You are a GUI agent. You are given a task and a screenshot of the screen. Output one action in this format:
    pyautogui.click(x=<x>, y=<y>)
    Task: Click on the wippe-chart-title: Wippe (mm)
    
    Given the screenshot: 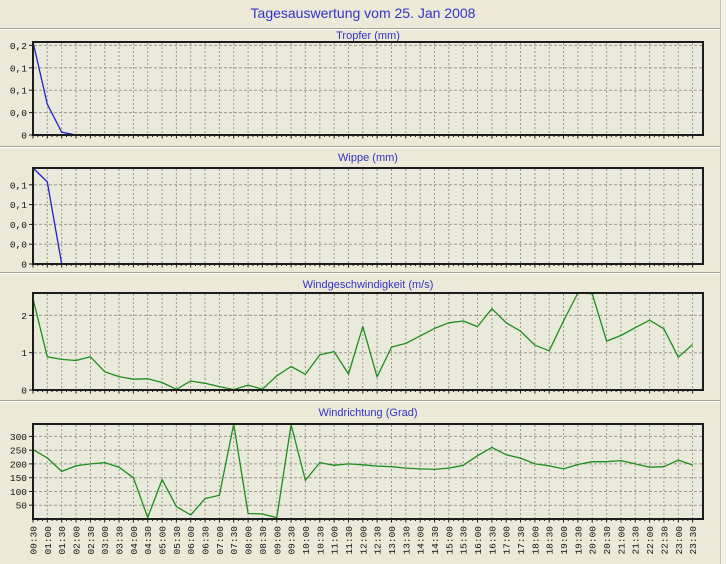 What is the action you would take?
    pyautogui.click(x=368, y=158)
    